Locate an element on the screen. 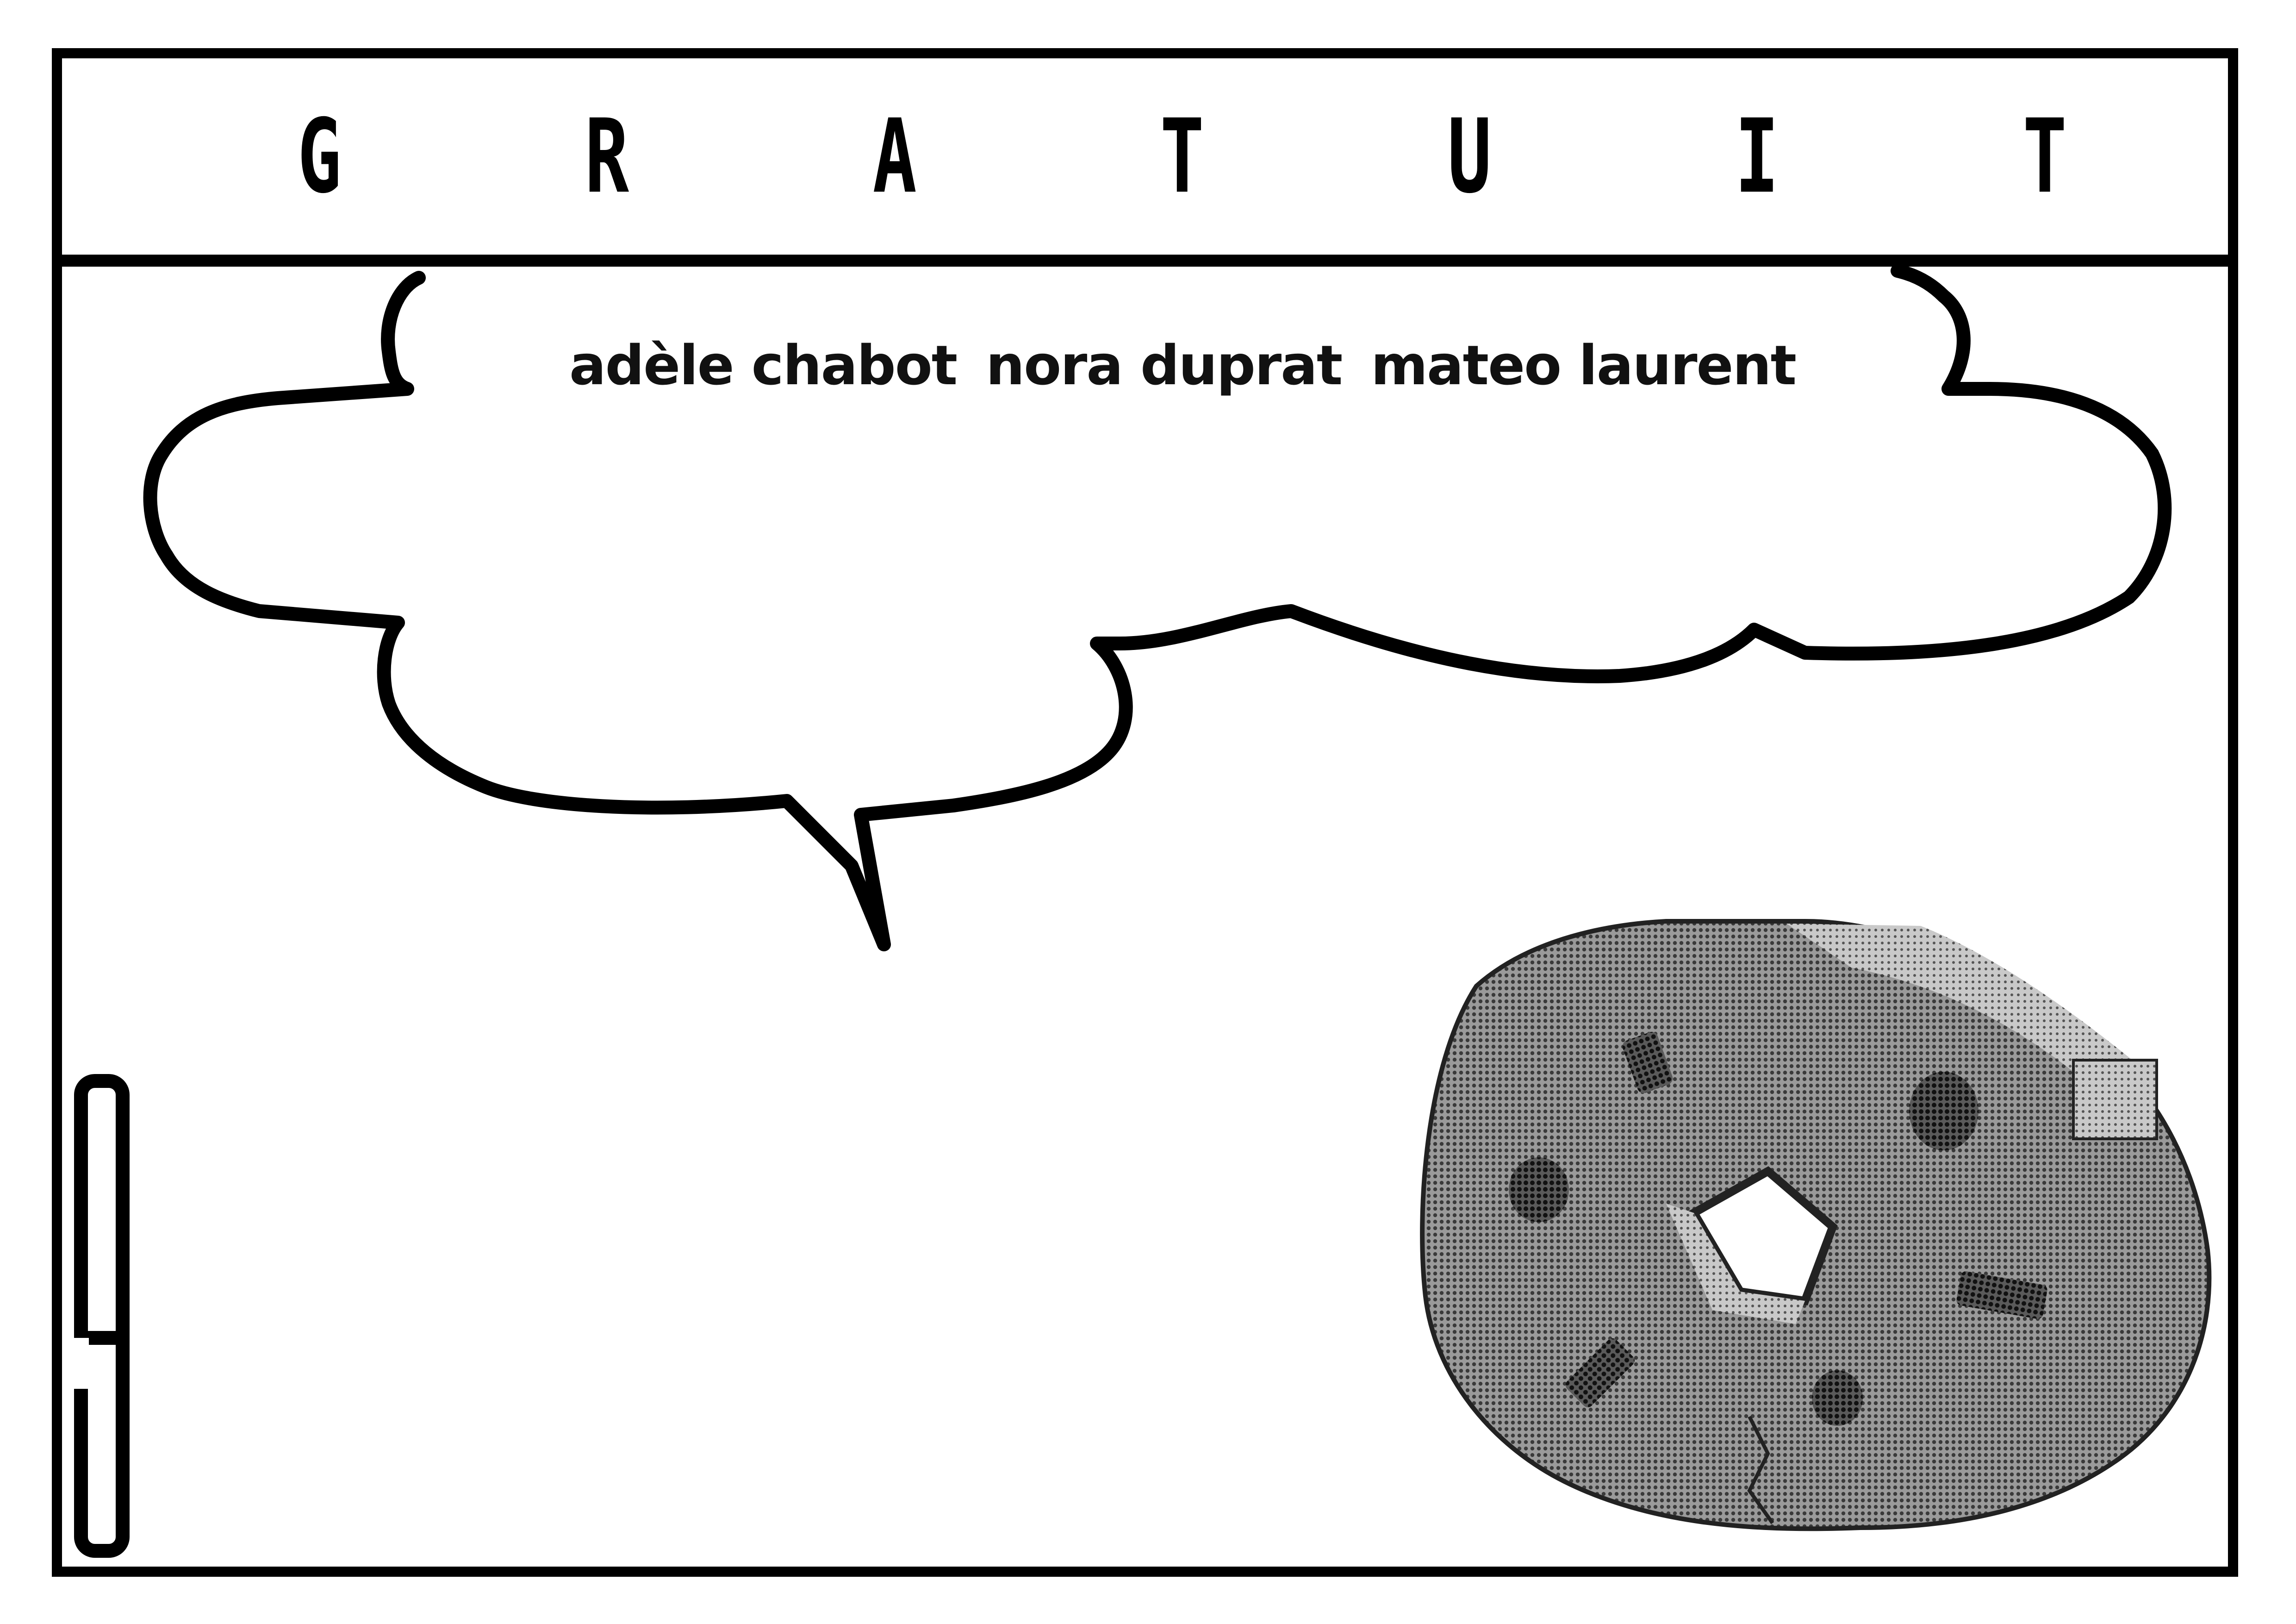 Image resolution: width=2296 pixels, height=1624 pixels. author-name: adèle chabot is located at coordinates (763, 365).